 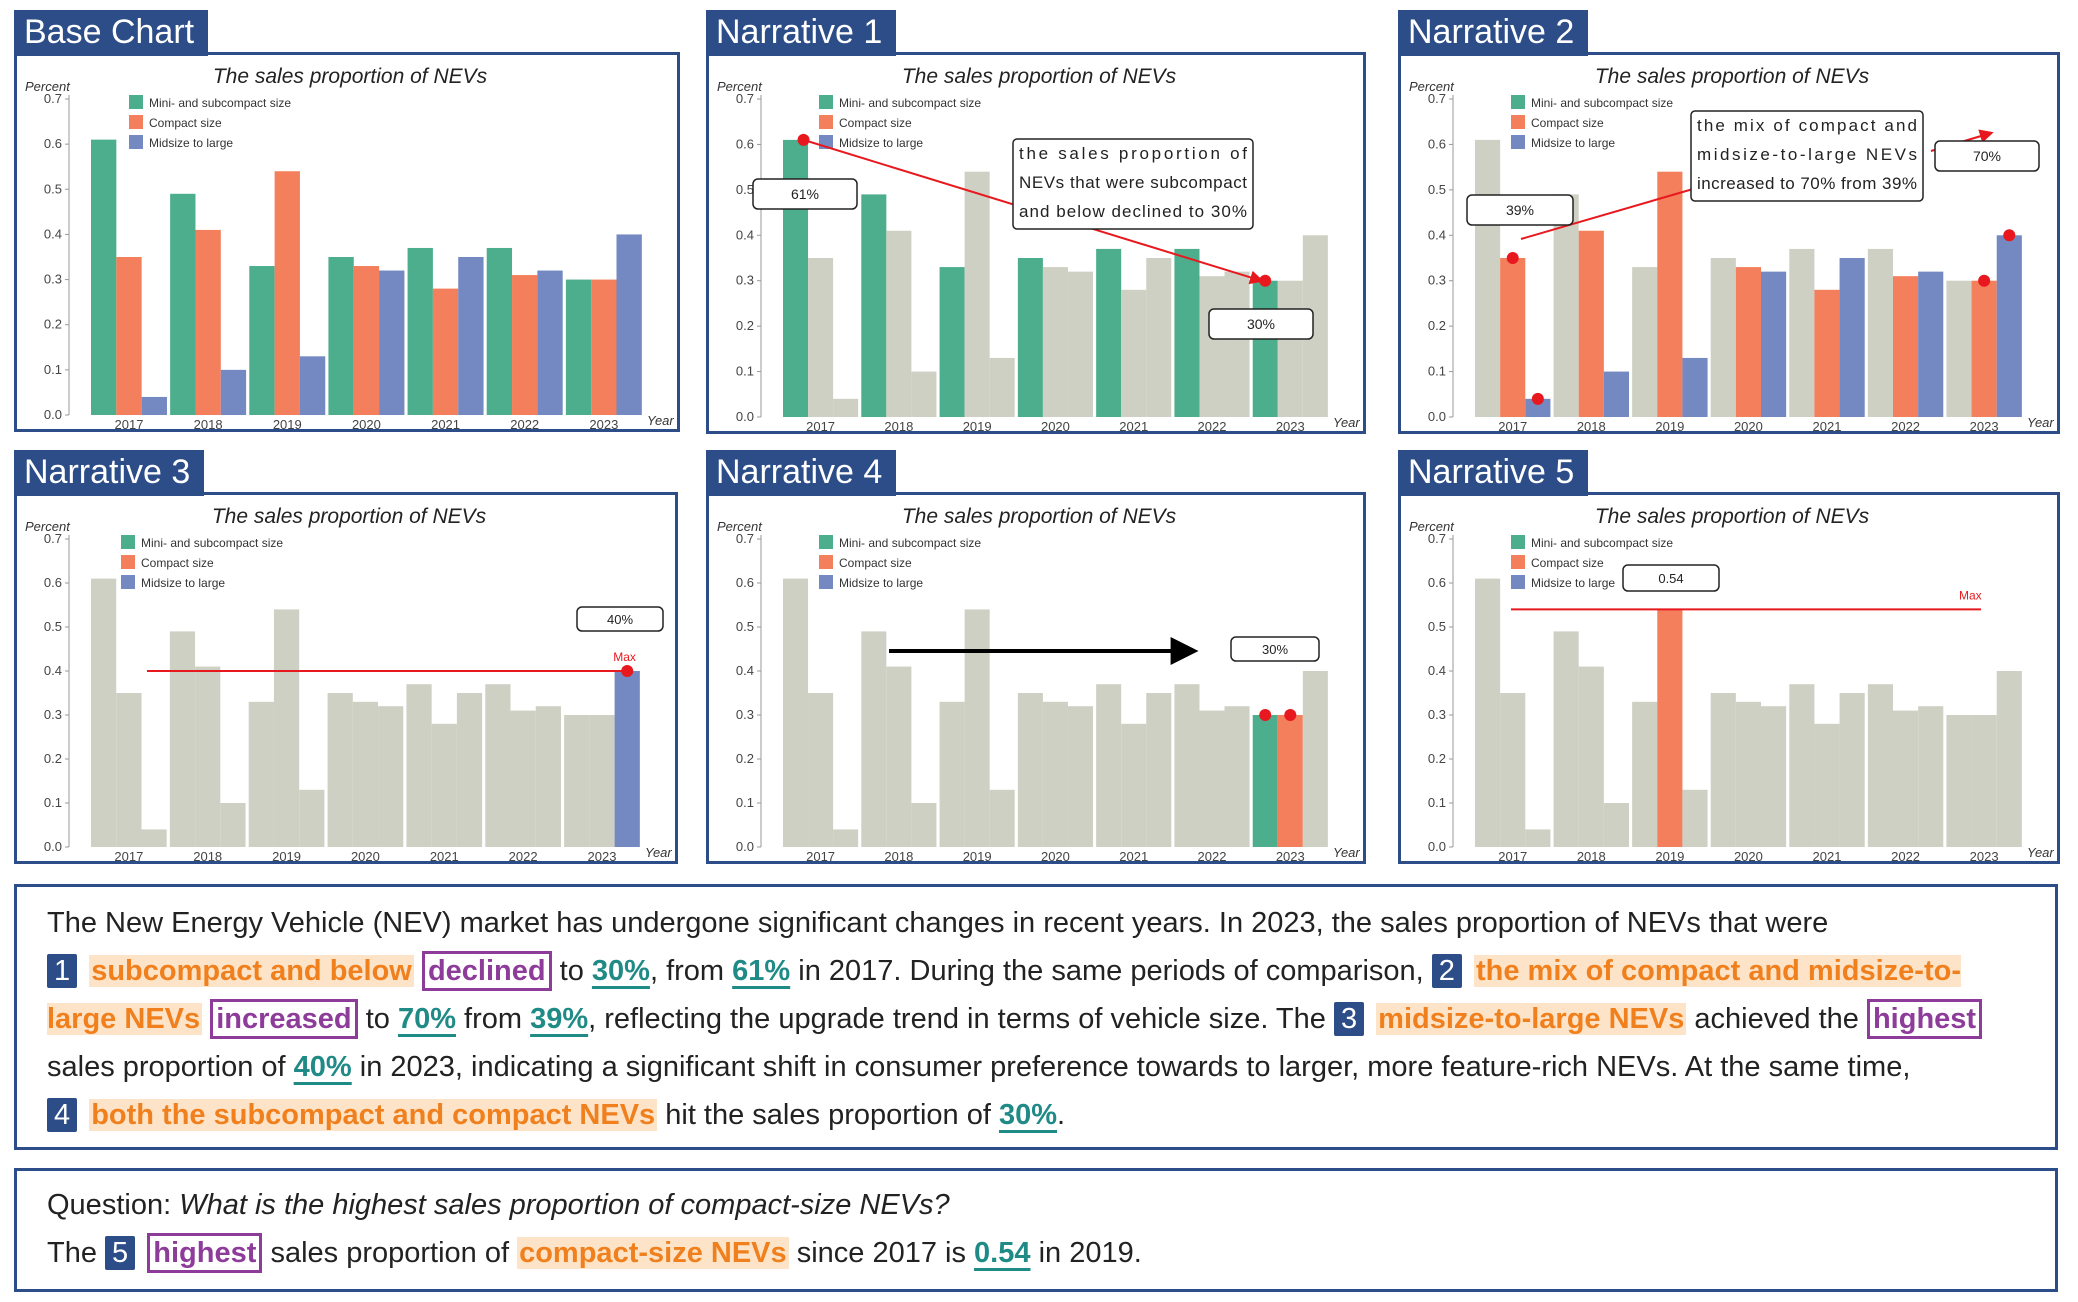 What do you see at coordinates (1437, 416) in the screenshot?
I see `y-tick-label: 0.0` at bounding box center [1437, 416].